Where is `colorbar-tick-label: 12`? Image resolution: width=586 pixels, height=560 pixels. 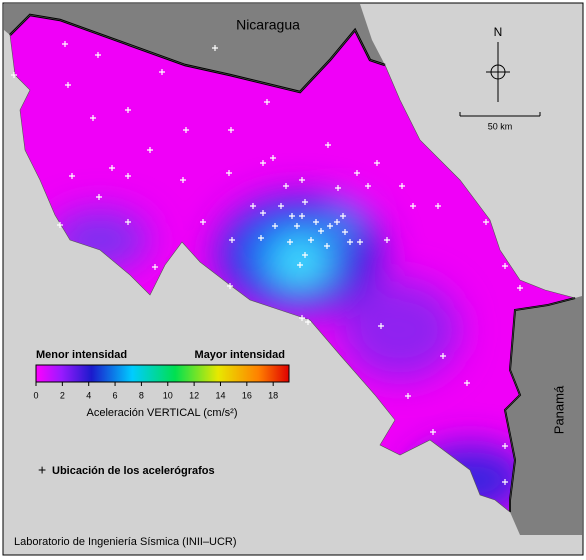 colorbar-tick-label: 12 is located at coordinates (194, 395).